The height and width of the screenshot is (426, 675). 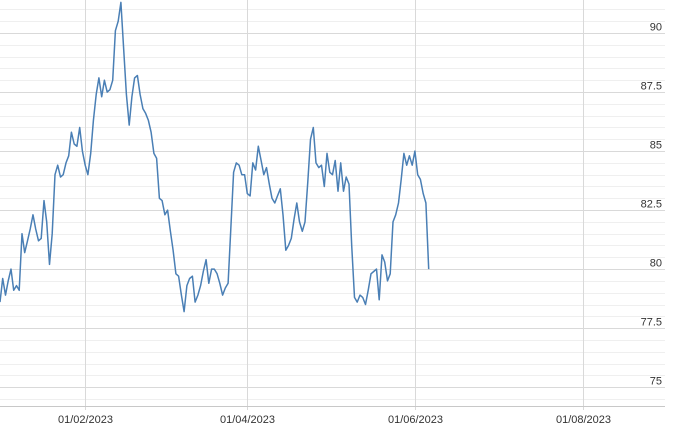 I want to click on x-tick-label: 01/08/2023, so click(x=583, y=420).